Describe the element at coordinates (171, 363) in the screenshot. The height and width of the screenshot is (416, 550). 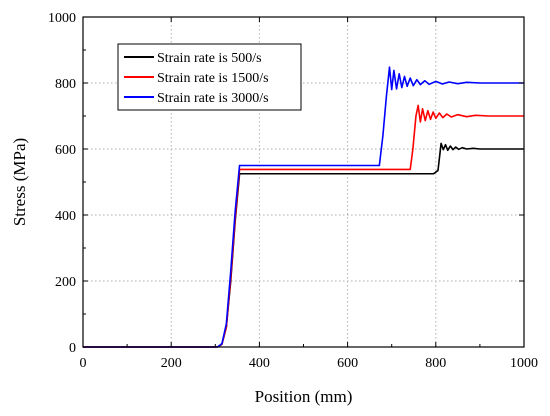
I see `x-tick-label: 200` at that location.